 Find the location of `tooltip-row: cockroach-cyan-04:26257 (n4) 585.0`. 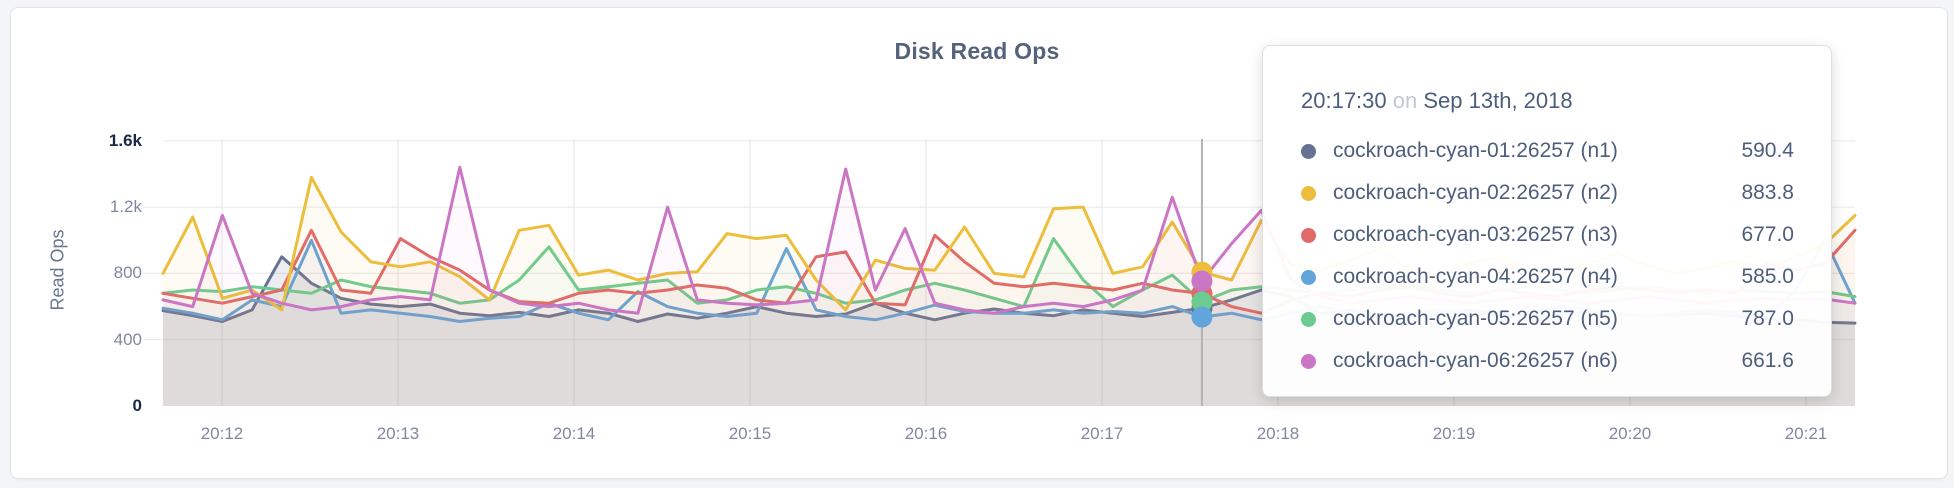

tooltip-row: cockroach-cyan-04:26257 (n4) 585.0 is located at coordinates (1547, 277).